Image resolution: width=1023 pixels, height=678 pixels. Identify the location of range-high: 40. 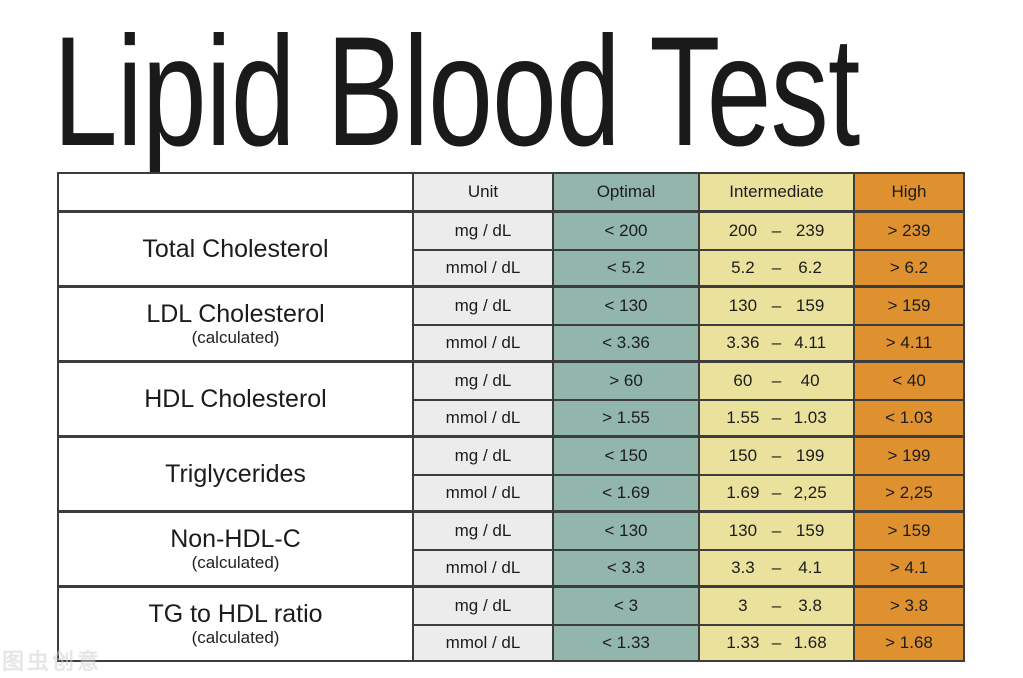
(810, 380).